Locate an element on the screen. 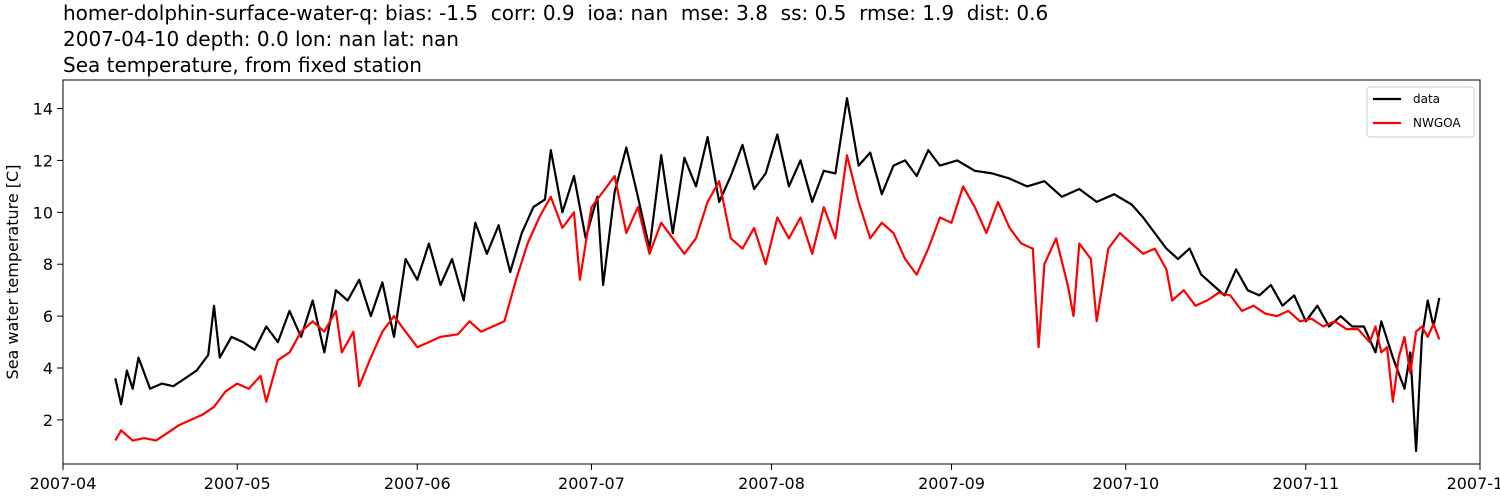 The width and height of the screenshot is (1500, 500). legend: data NWGOA is located at coordinates (1420, 112).